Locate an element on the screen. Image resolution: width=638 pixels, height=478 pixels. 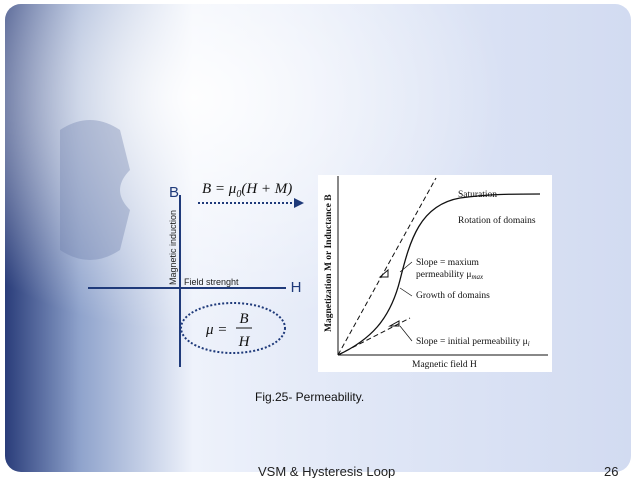
eq-lhs: B = μ is located at coordinates (219, 189).